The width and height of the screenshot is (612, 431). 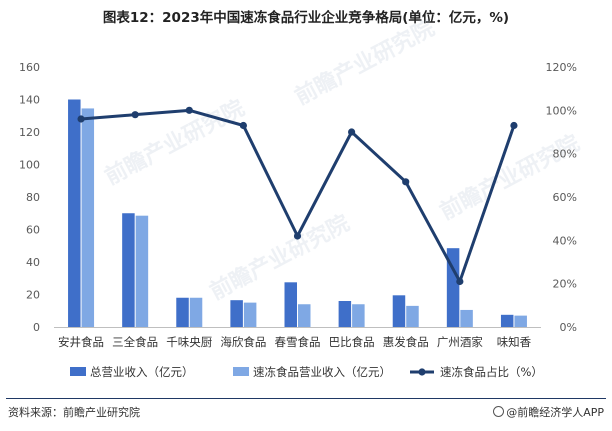 I want to click on chart-title: 图表12：2023年中国速冻食品行业企业竞争格局(单位：亿元，%), so click(x=306, y=18).